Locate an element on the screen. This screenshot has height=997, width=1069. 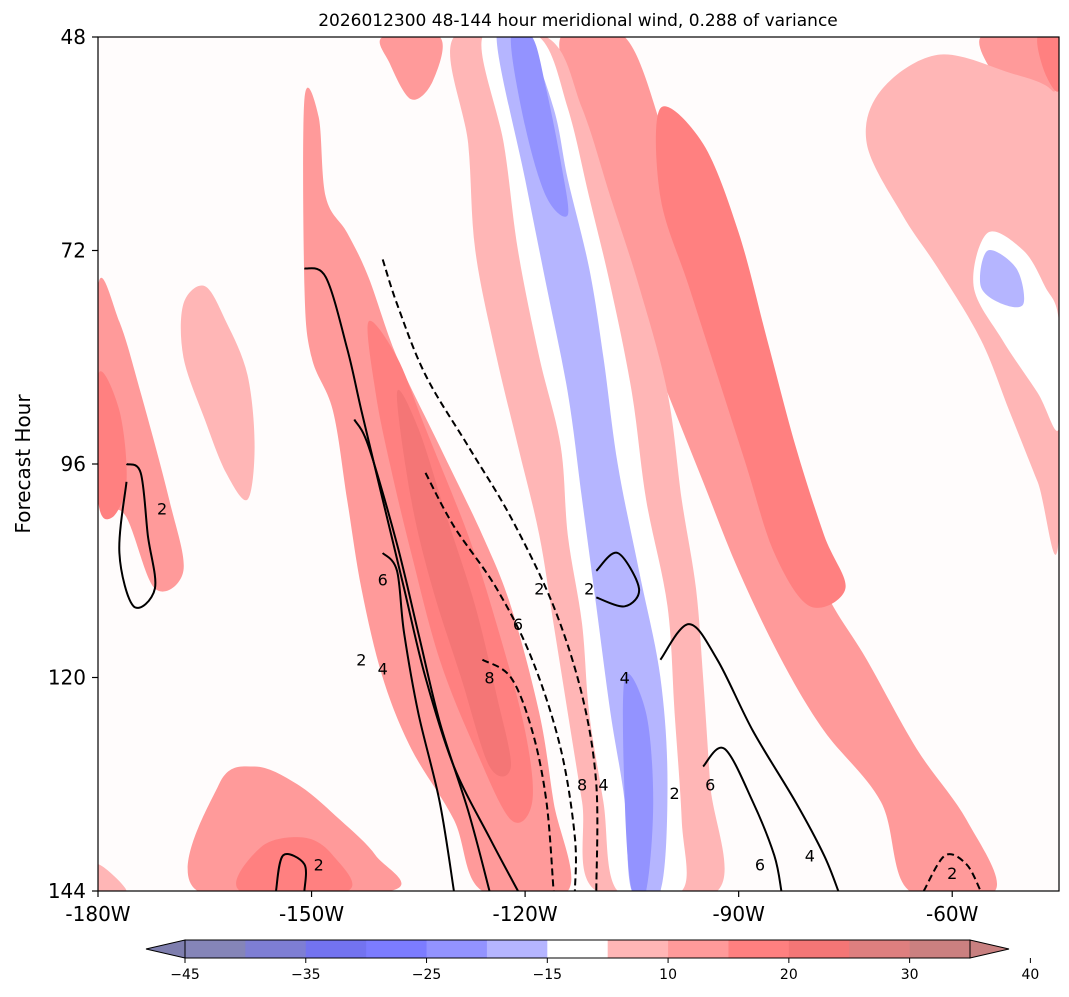
y-axis: 48 72 96 120 144 is located at coordinates (73, 464).